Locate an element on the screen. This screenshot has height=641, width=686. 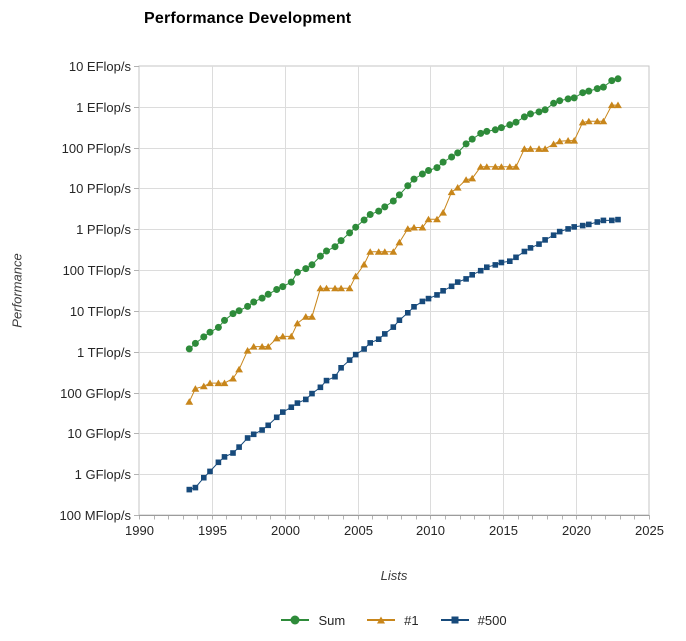
sum-series-marker-icon is located at coordinates (295, 620).